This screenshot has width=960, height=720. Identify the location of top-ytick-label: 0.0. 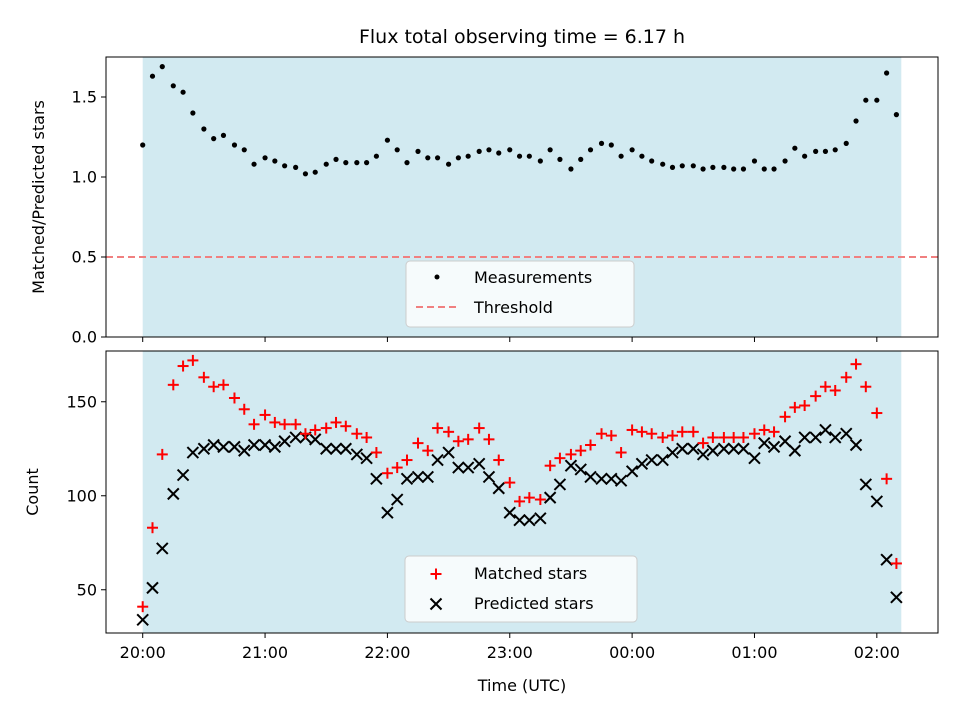
(84, 337).